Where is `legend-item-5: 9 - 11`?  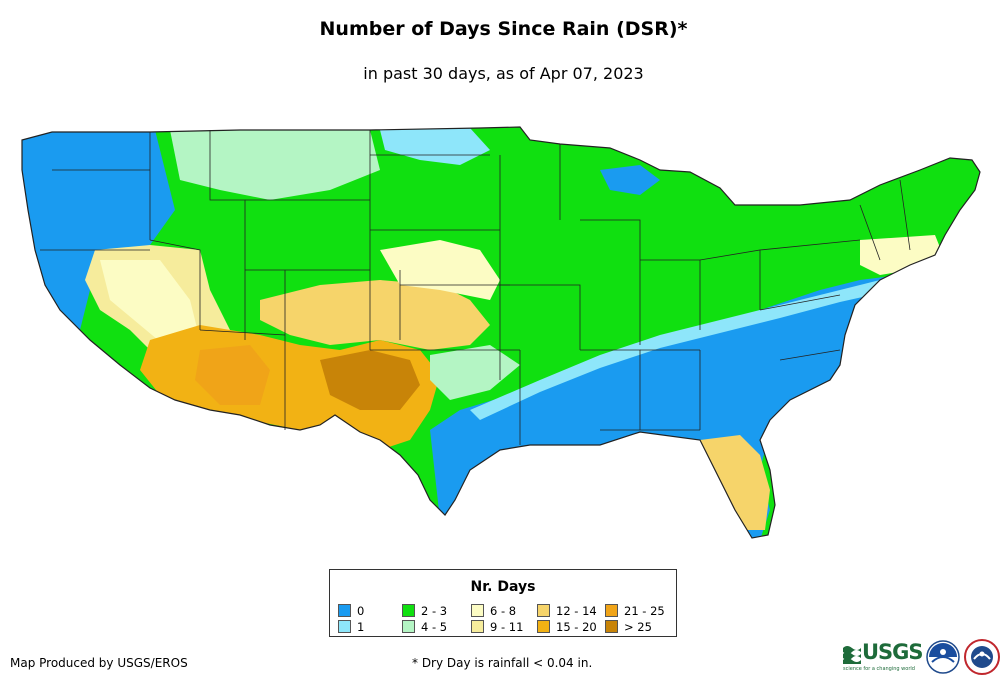 legend-item-5: 9 - 11 is located at coordinates (497, 627).